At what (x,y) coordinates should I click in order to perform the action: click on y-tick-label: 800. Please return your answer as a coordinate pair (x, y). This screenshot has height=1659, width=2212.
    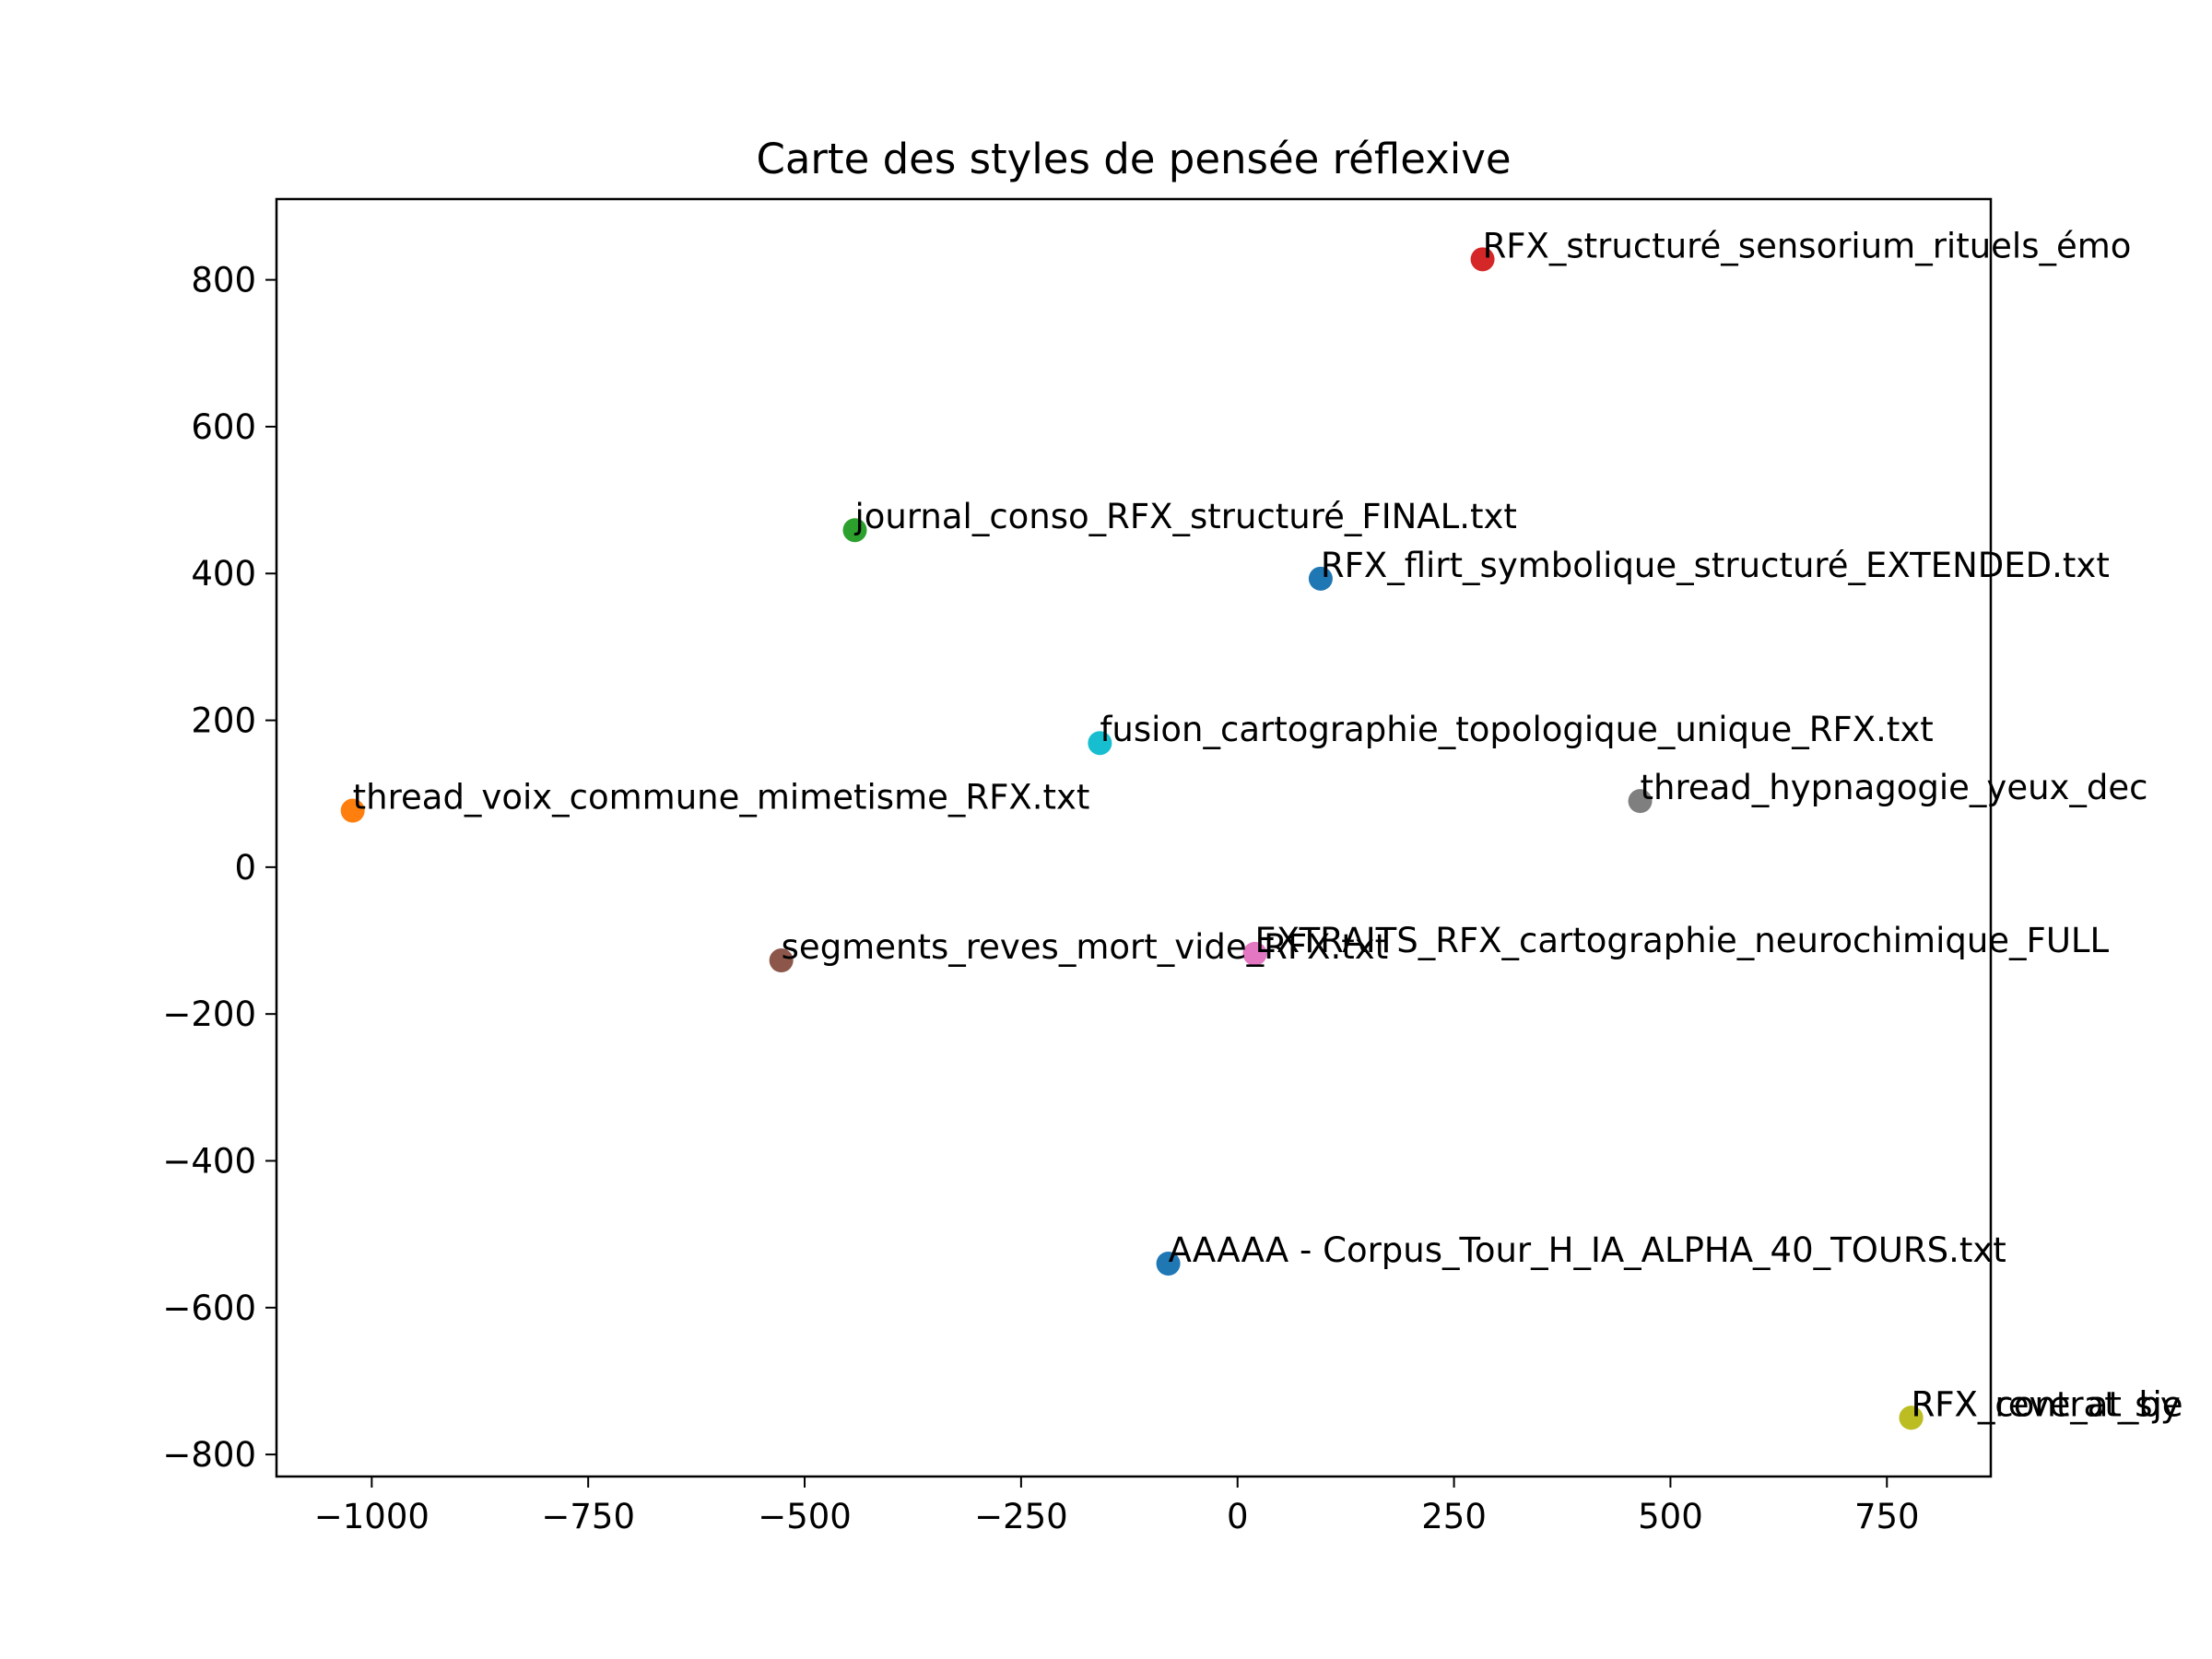
    Looking at the image, I should click on (223, 280).